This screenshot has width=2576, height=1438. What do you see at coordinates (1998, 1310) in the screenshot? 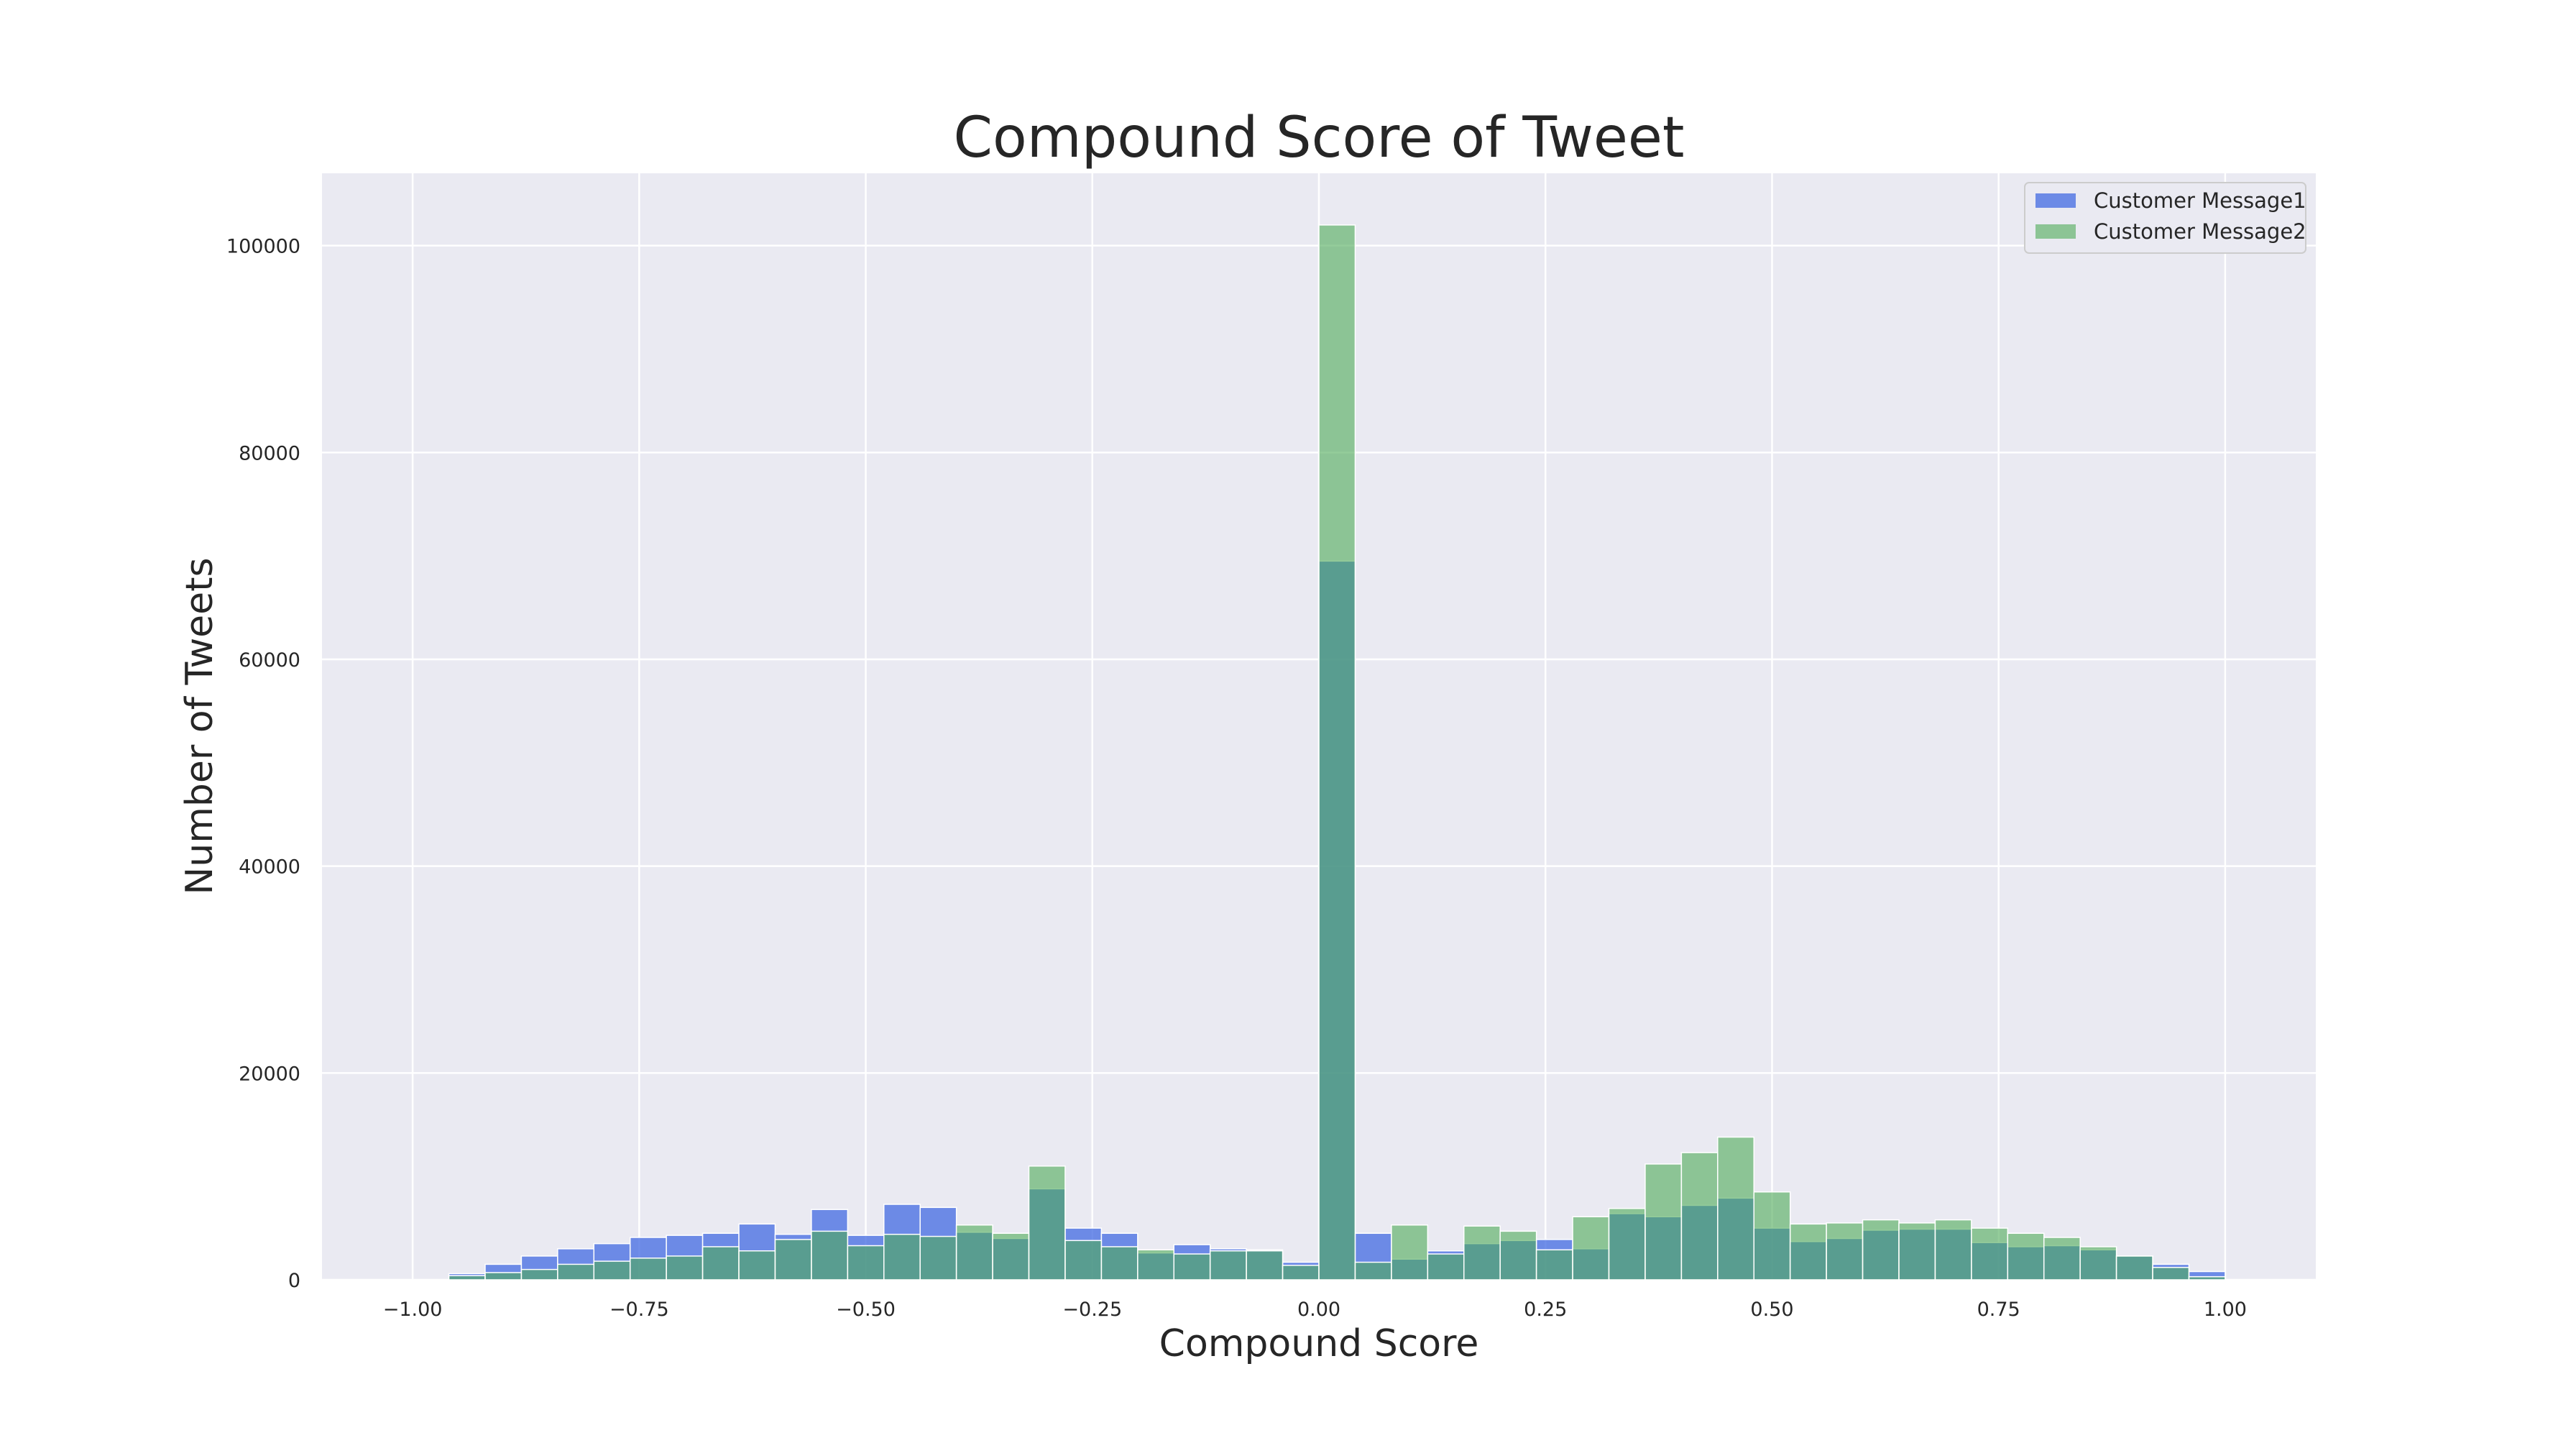
I see `x-tick-label: 0.75` at bounding box center [1998, 1310].